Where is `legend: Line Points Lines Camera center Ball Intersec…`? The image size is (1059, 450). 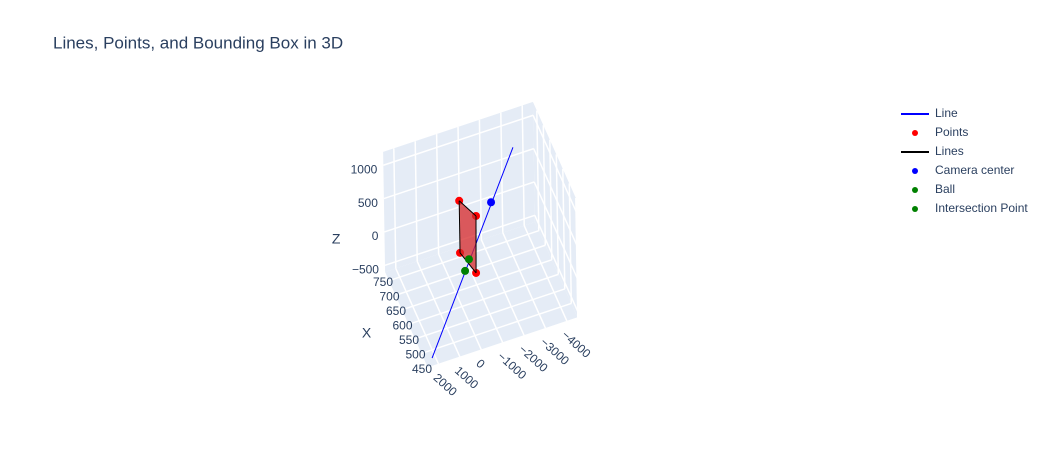
legend: Line Points Lines Camera center Ball Intersec… is located at coordinates (964, 160).